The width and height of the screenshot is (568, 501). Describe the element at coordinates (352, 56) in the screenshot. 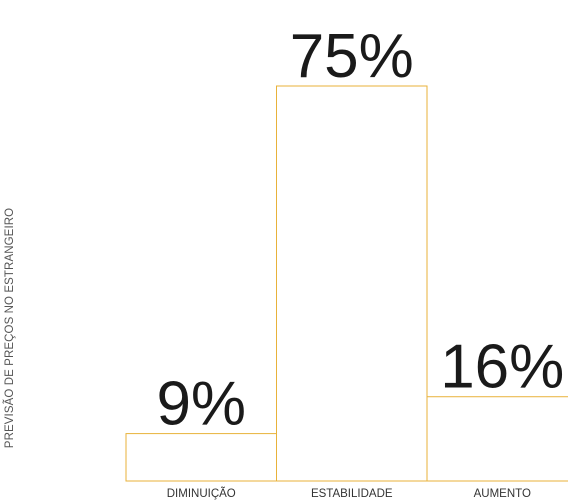

I see `value-label: 75%` at that location.